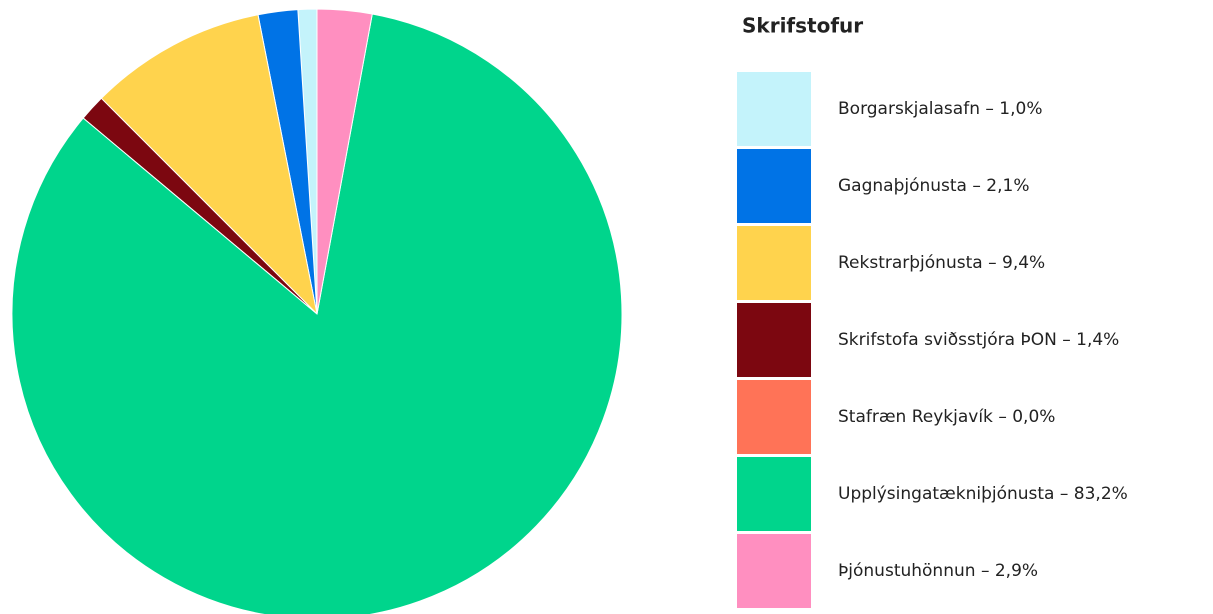  Describe the element at coordinates (1016, 571) in the screenshot. I see `legend-value: 2,9%` at that location.